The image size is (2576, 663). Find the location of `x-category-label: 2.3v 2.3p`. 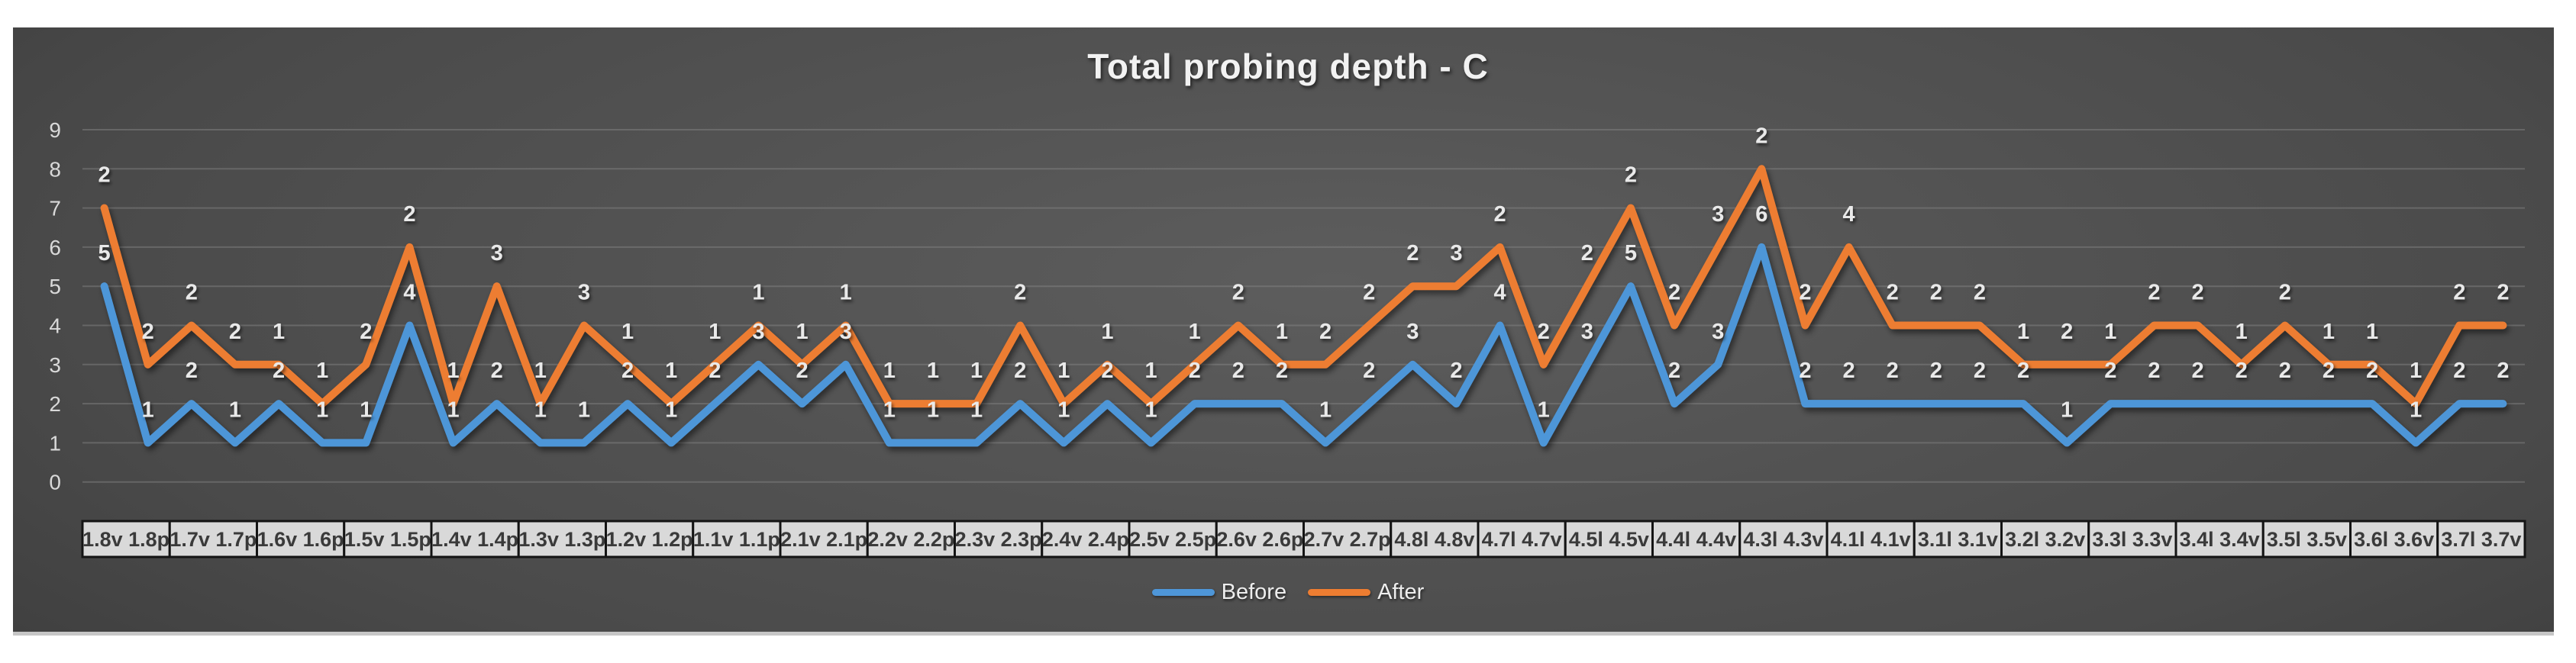

x-category-label: 2.3v 2.3p is located at coordinates (998, 539).